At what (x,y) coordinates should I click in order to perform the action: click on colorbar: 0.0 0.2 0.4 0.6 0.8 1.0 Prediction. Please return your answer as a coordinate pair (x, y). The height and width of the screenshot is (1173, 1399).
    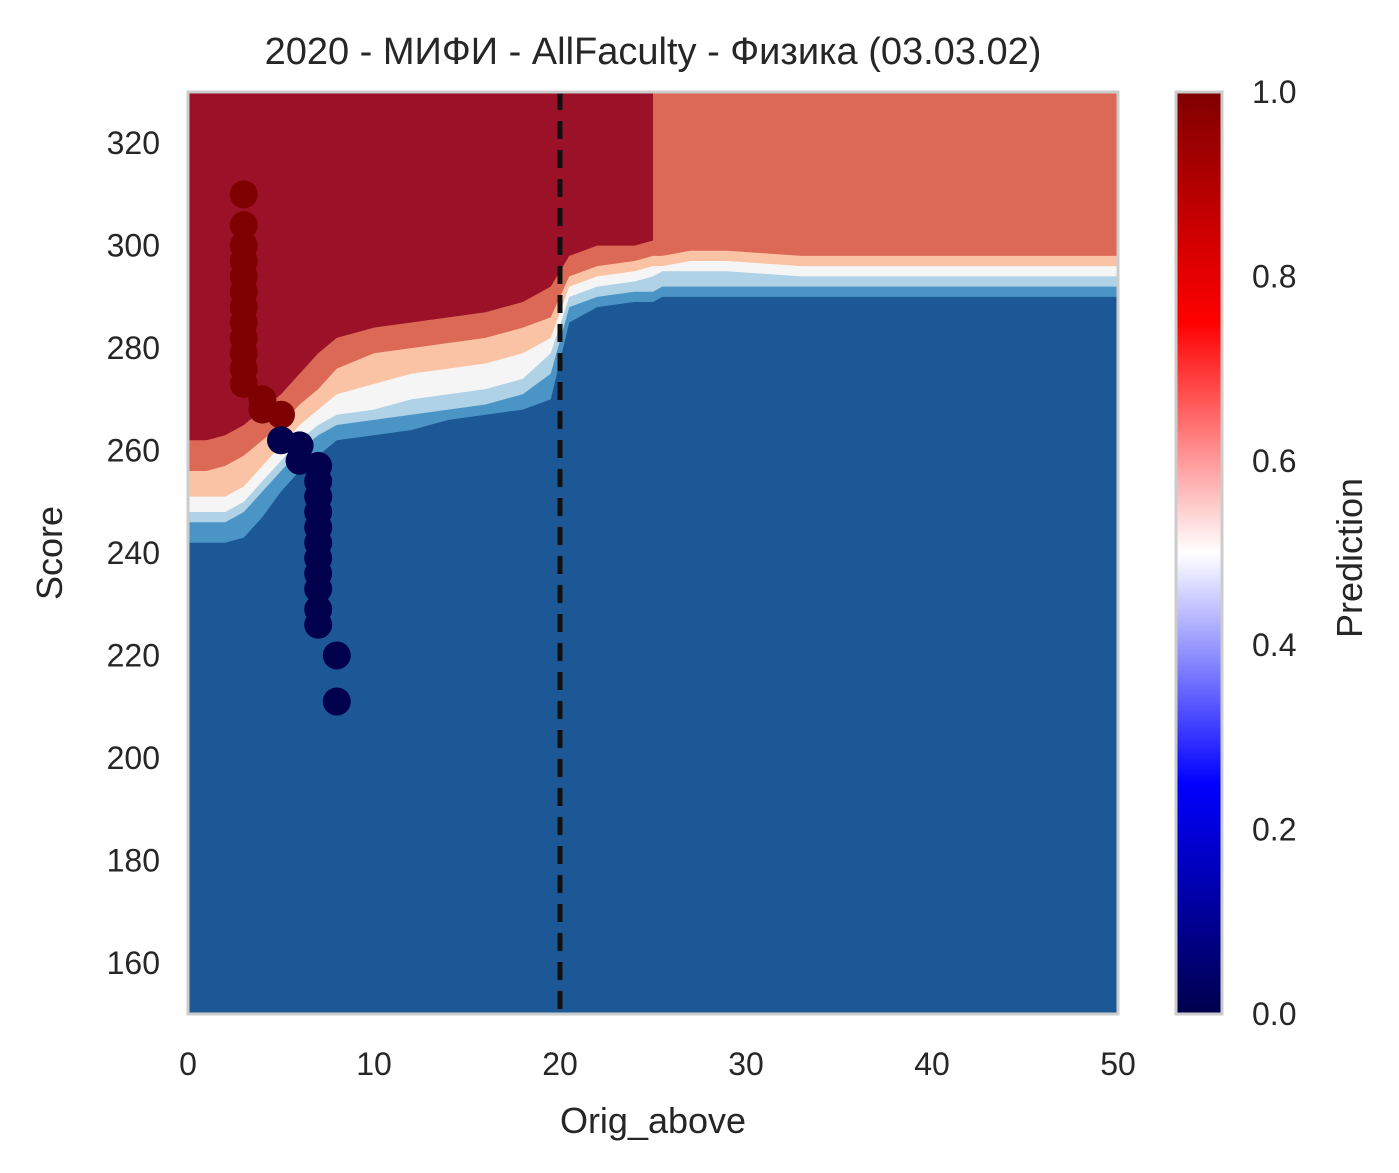
    Looking at the image, I should click on (1272, 553).